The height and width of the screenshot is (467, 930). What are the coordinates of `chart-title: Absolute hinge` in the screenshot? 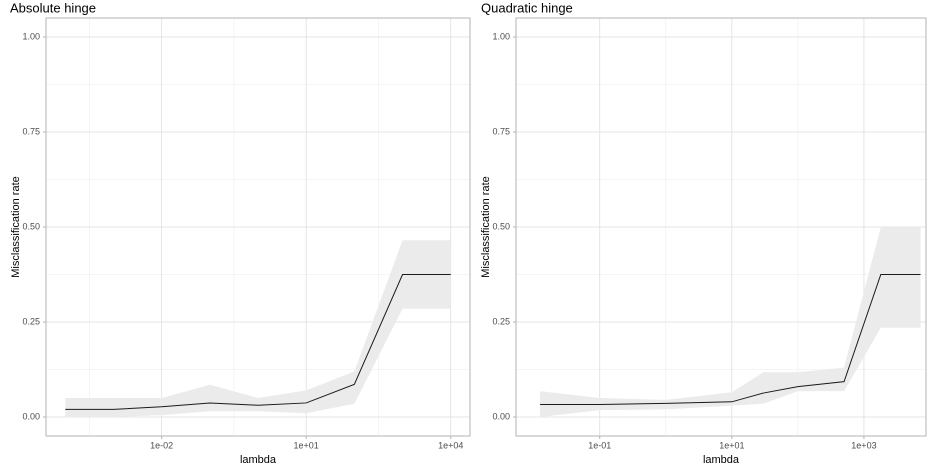 It's located at (53, 7).